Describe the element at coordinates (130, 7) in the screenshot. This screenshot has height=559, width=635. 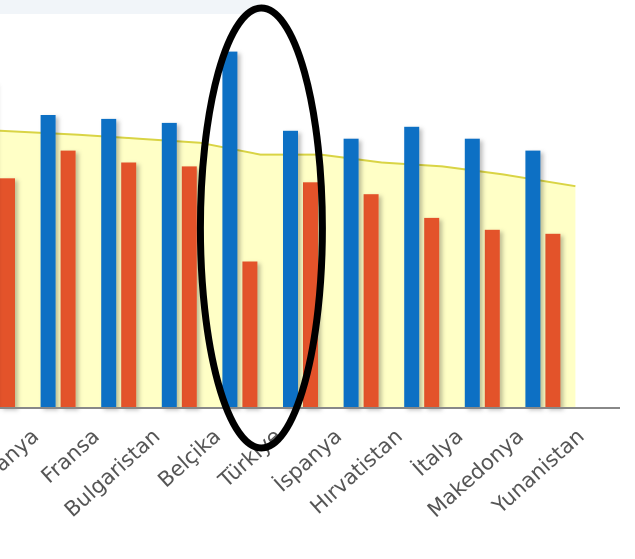
I see `faded-header-background` at that location.